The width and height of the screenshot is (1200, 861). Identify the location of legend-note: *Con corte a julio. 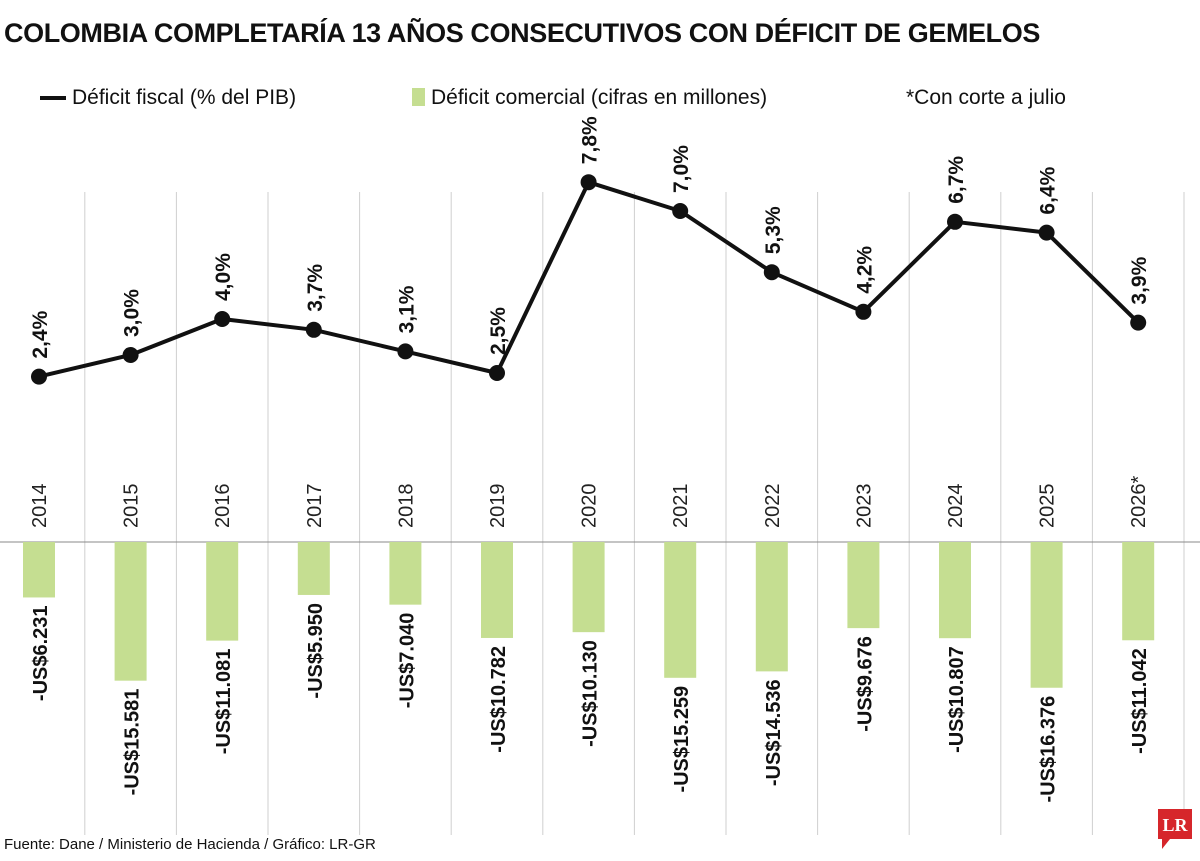
(986, 97).